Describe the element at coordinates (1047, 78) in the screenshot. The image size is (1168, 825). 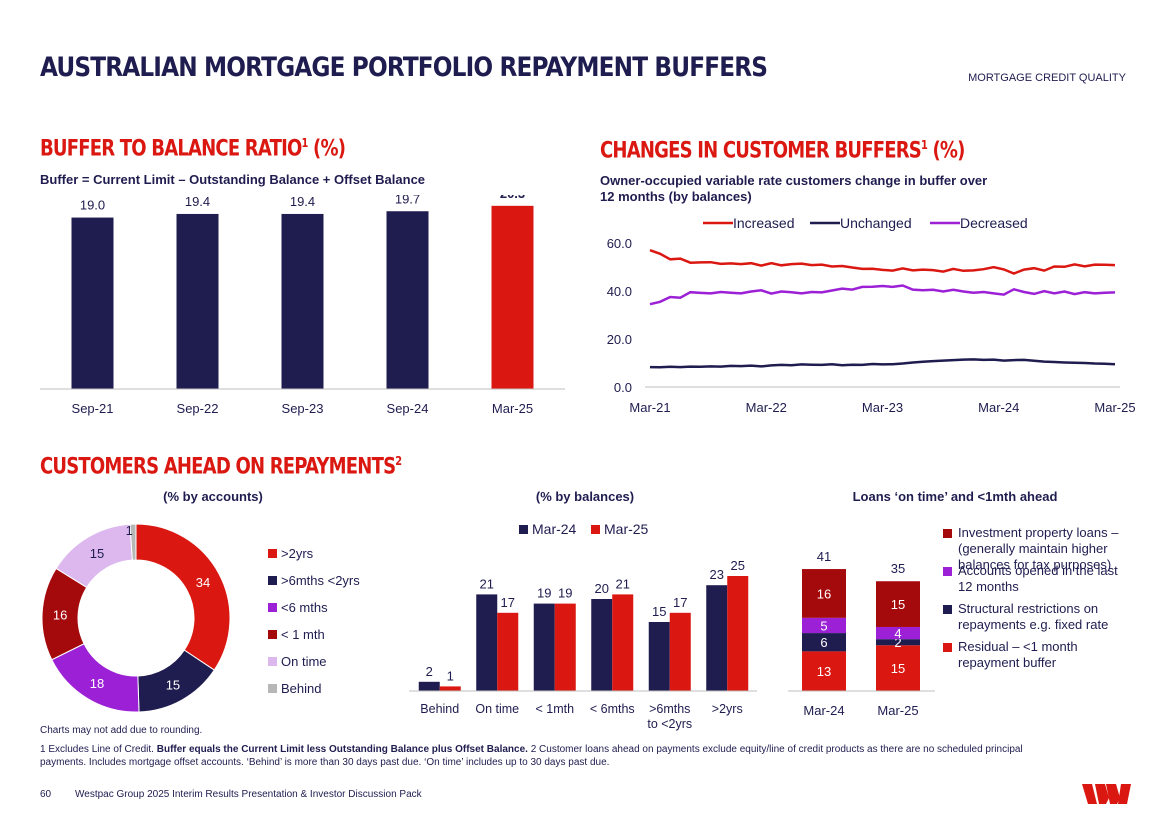
I see `section-tag: MORTGAGE CREDIT QUALITY` at that location.